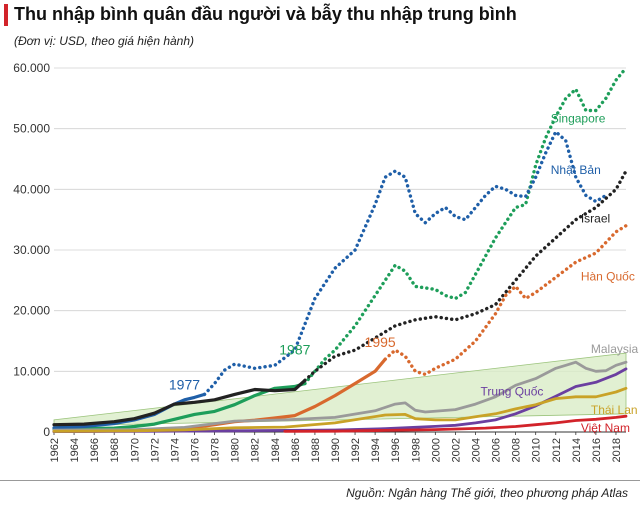  What do you see at coordinates (505, 300) in the screenshot?
I see `series-dotted-korea` at bounding box center [505, 300].